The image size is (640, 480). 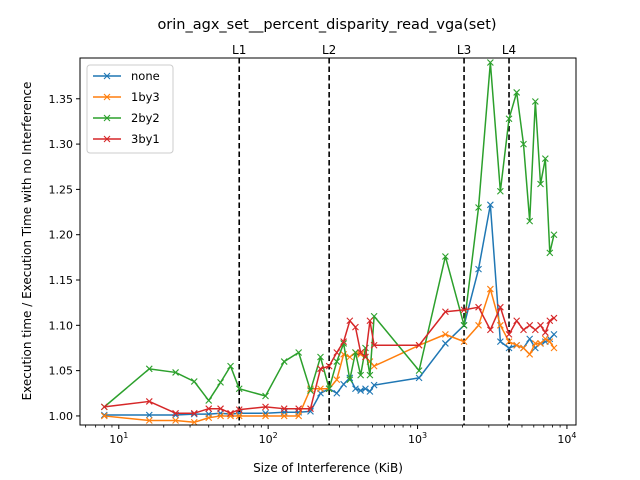 What do you see at coordinates (126, 139) in the screenshot?
I see `legend-item-3by1: 3by1` at bounding box center [126, 139].